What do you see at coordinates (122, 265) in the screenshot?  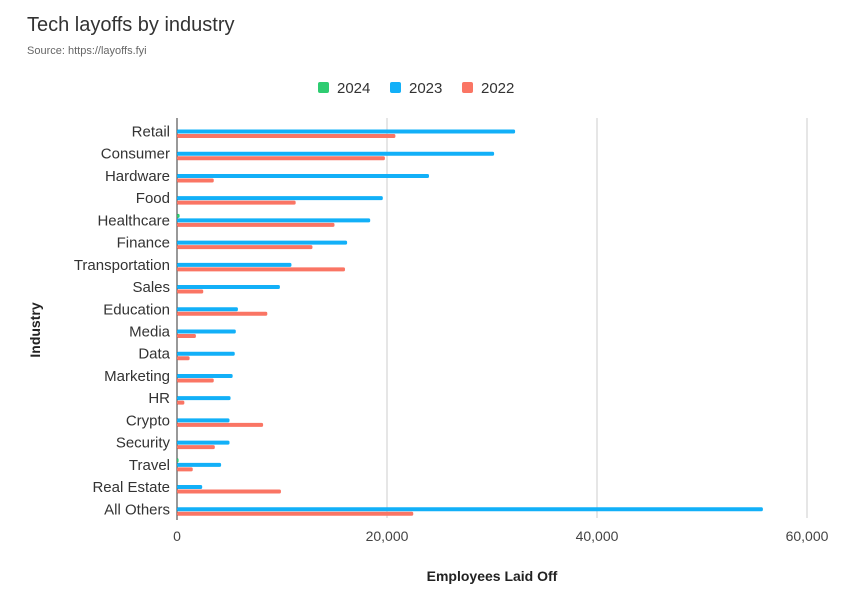 I see `category-label: Transportation` at bounding box center [122, 265].